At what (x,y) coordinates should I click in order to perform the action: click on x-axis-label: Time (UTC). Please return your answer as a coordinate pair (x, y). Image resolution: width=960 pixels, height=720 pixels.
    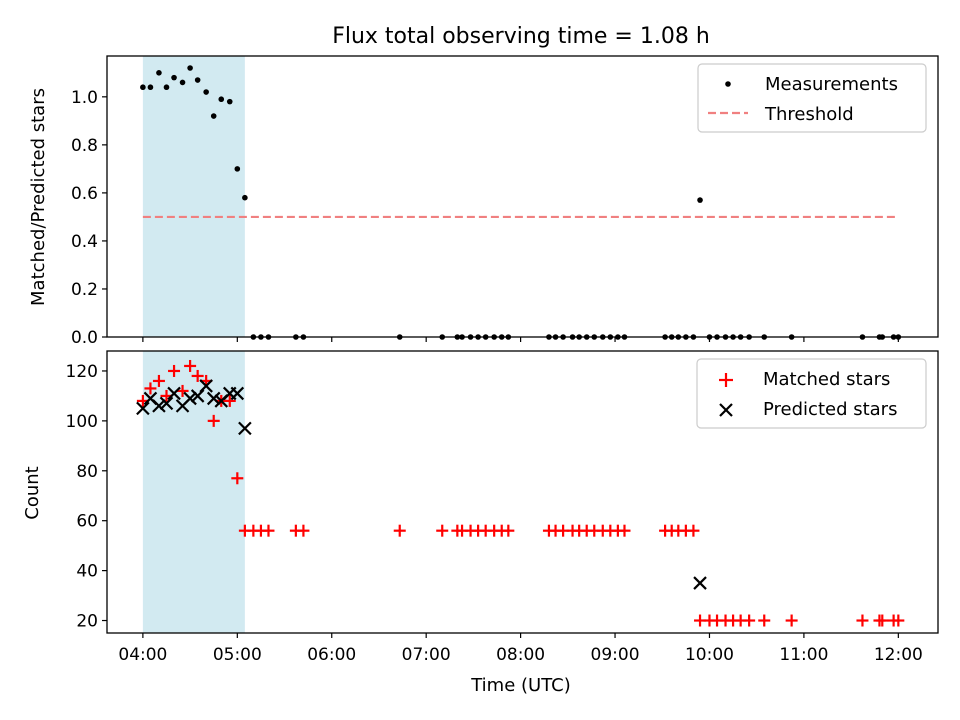
    Looking at the image, I should click on (520, 685).